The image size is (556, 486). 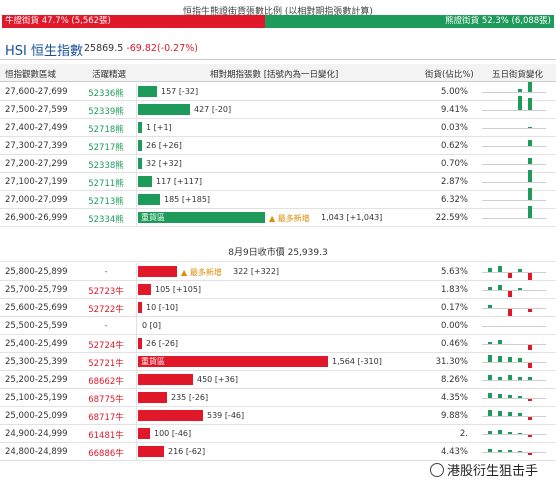 What do you see at coordinates (164, 145) in the screenshot?
I see `contracts-value: 26 [+26]` at bounding box center [164, 145].